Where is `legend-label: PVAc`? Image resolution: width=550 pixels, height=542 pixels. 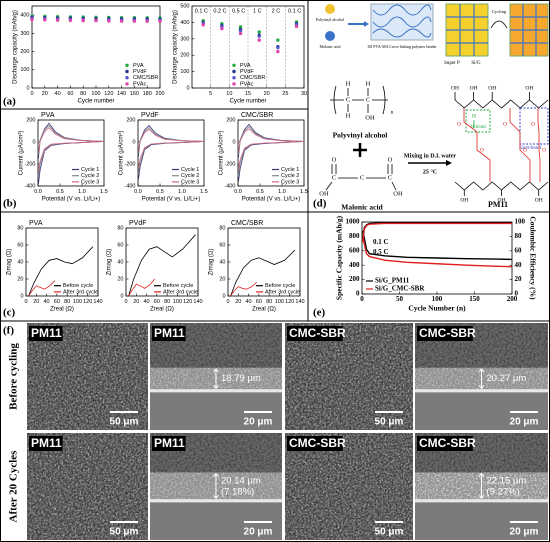
legend-label: PVAc is located at coordinates (247, 84).